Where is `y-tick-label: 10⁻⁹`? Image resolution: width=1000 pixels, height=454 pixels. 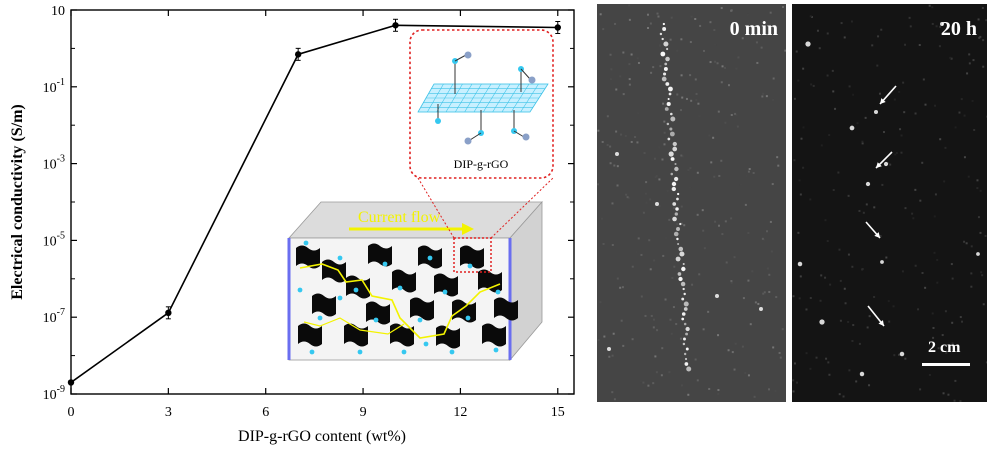
y-tick-label: 10⁻⁹ is located at coordinates (54, 393).